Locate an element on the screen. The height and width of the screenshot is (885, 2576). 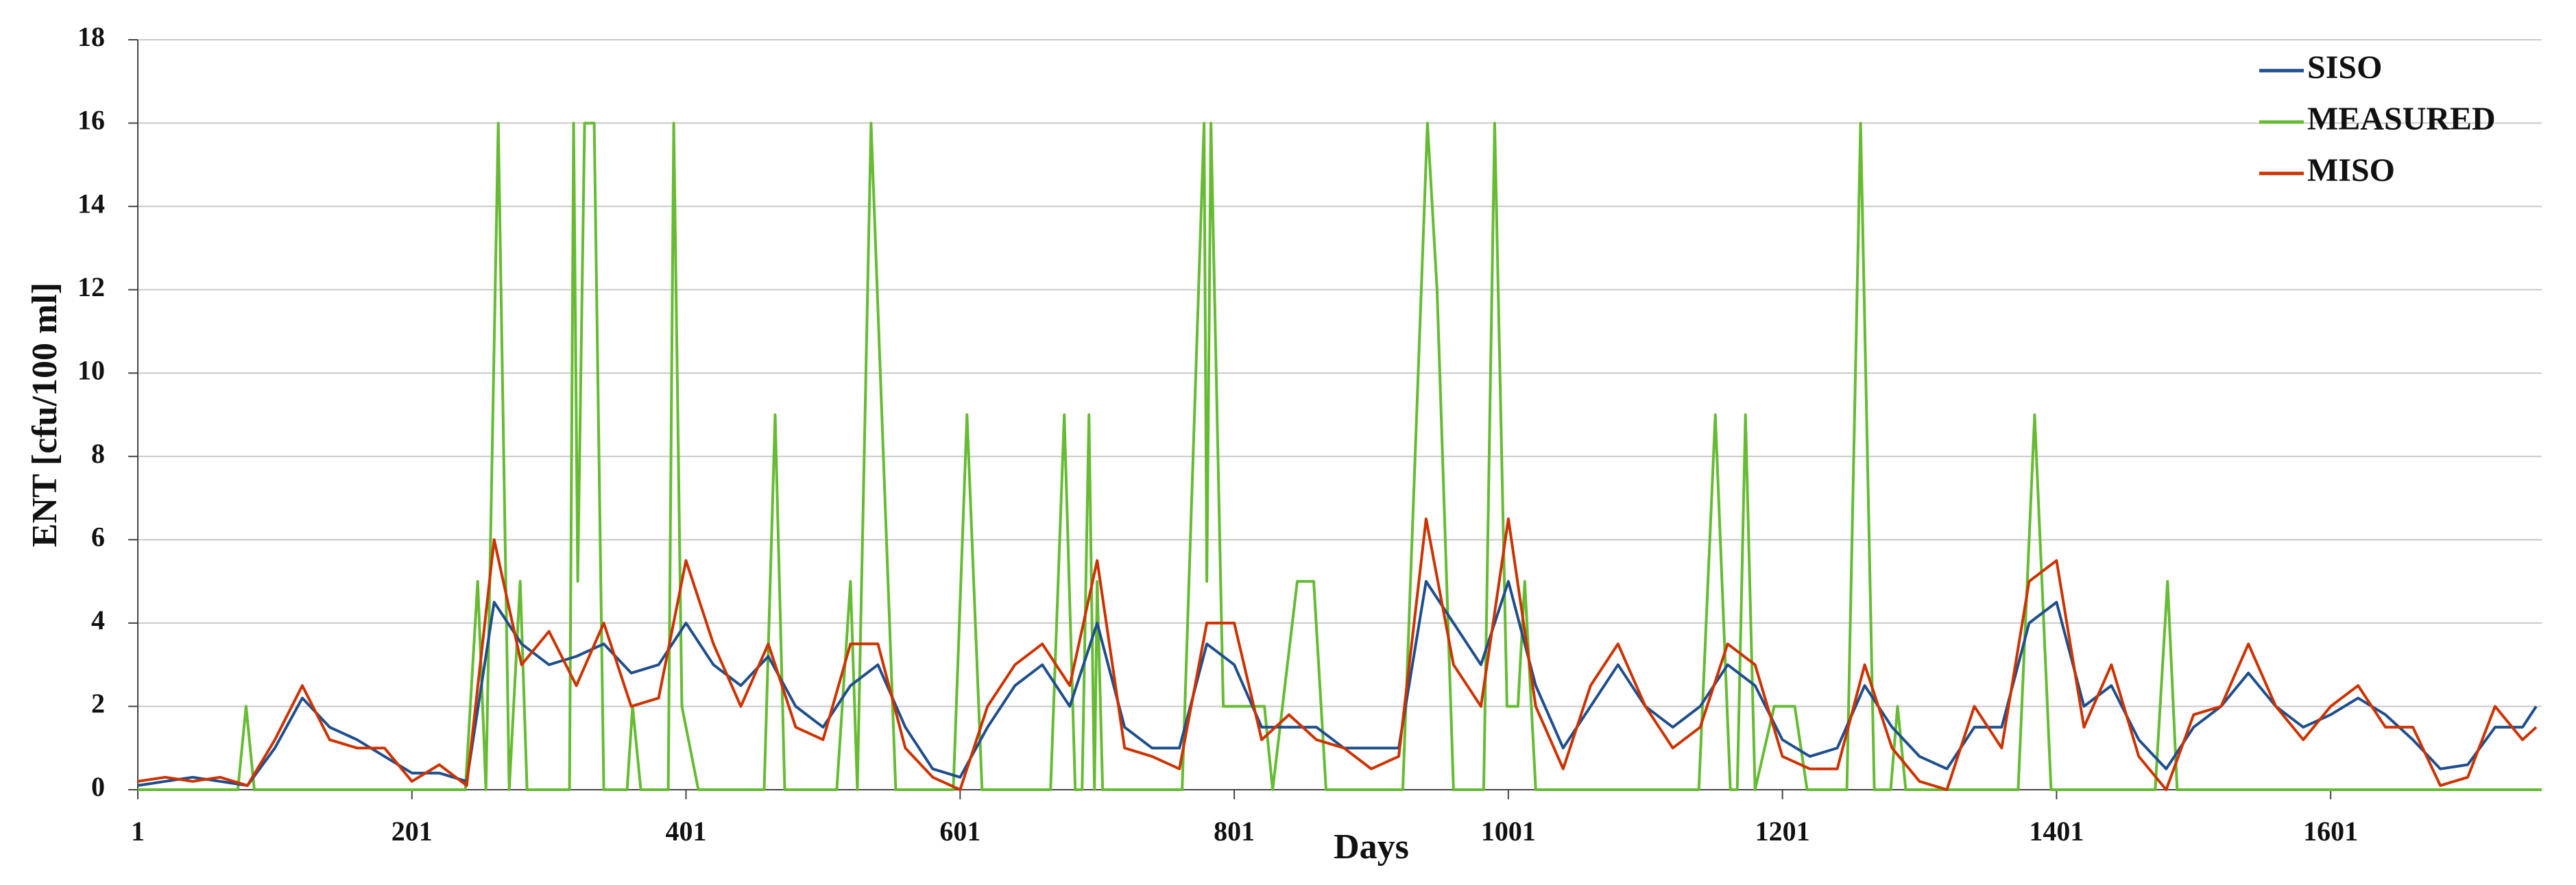
y-tick-label: 0 is located at coordinates (98, 786).